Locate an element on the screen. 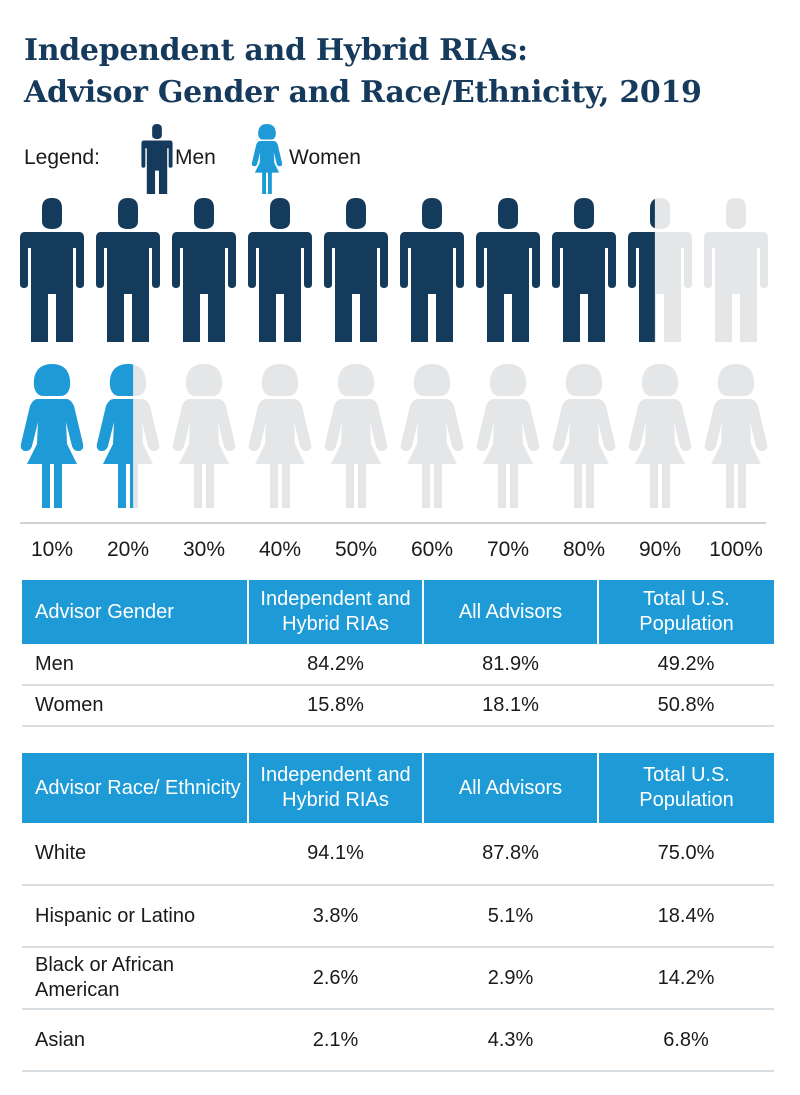 The image size is (800, 1095). legend-women-label: Women is located at coordinates (325, 157).